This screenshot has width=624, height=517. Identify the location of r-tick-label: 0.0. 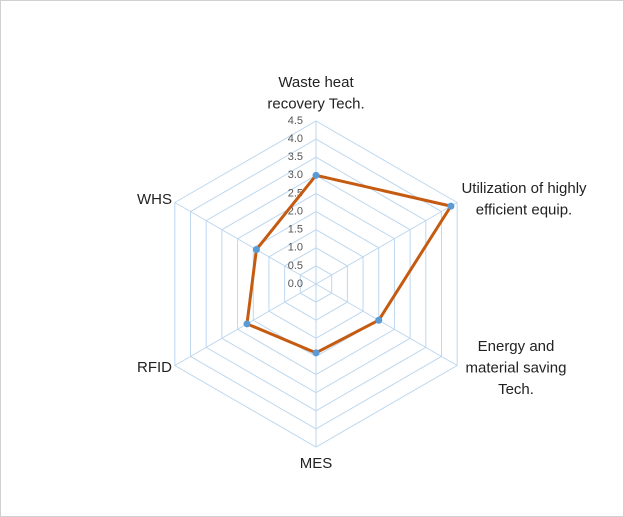
(295, 284).